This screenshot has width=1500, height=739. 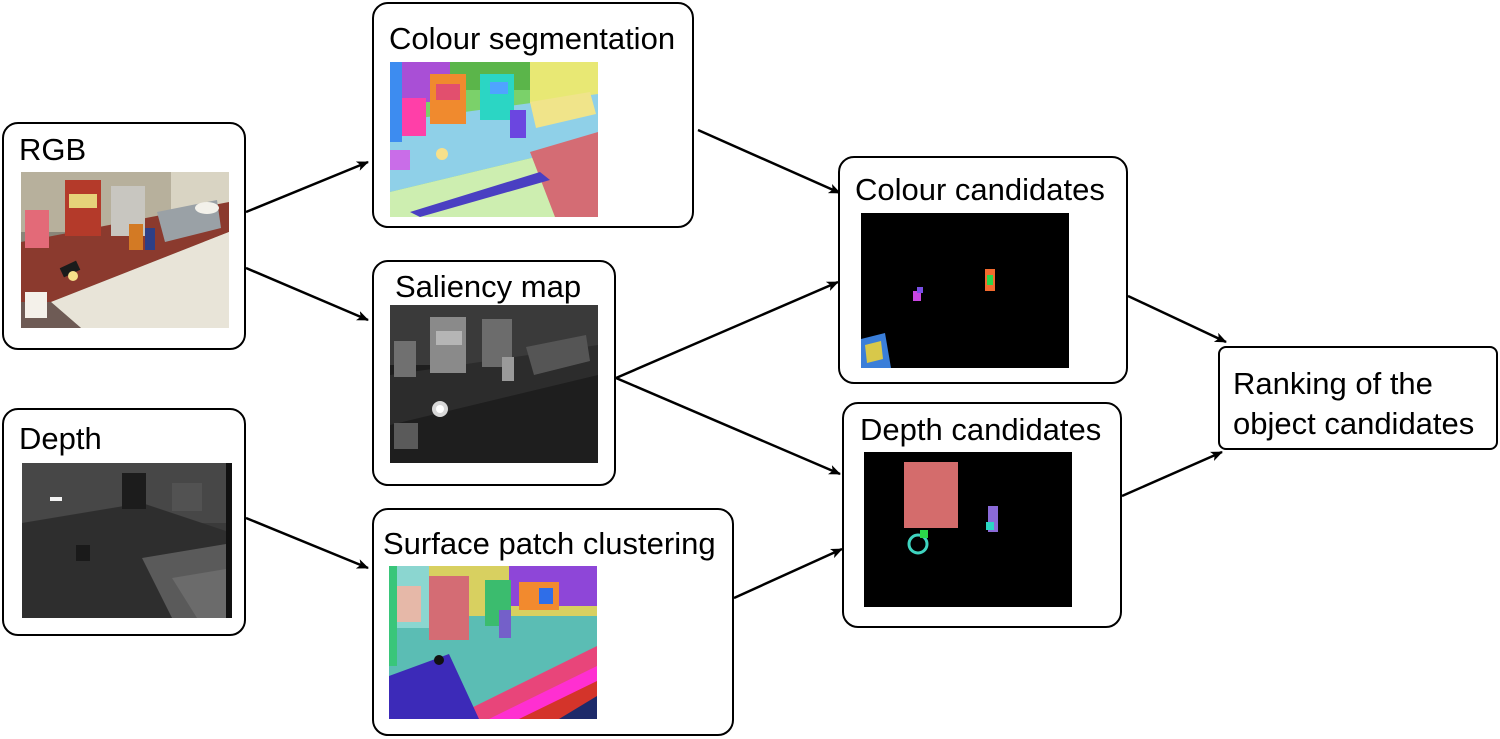 I want to click on edge-saliency-map-to-colour-candidates, so click(x=727, y=330).